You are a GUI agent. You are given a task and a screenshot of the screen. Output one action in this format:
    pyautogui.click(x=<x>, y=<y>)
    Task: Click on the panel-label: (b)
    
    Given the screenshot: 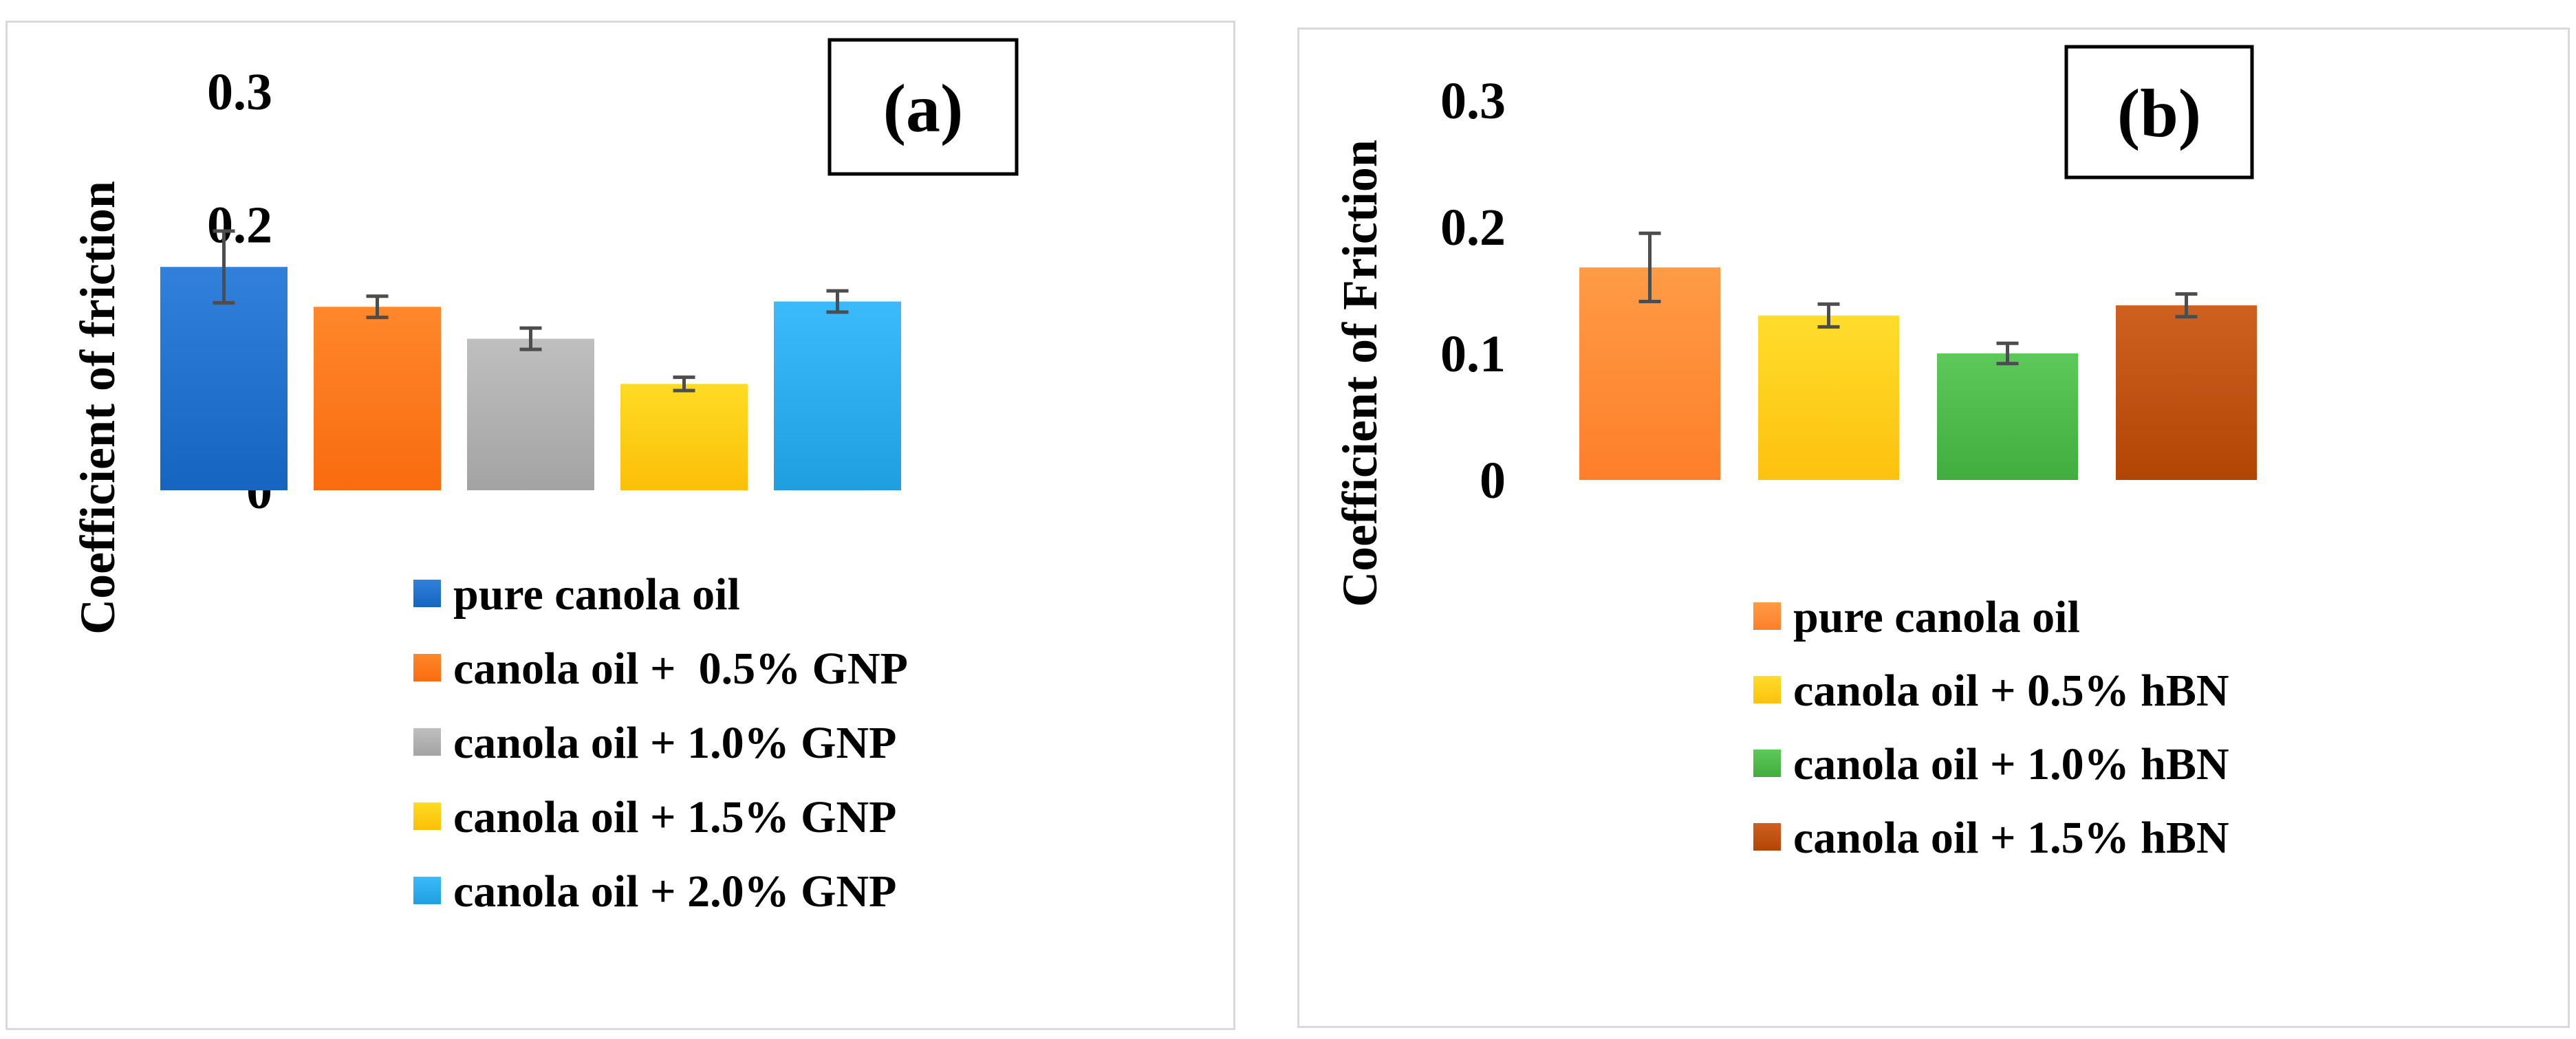 What is the action you would take?
    pyautogui.click(x=2159, y=113)
    